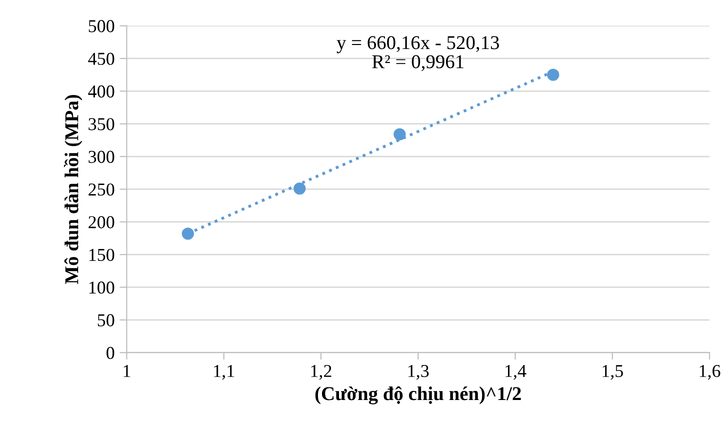 The height and width of the screenshot is (430, 724). Describe the element at coordinates (418, 395) in the screenshot. I see `x-axis-title: (Cường độ chịu nén)^1/2` at that location.